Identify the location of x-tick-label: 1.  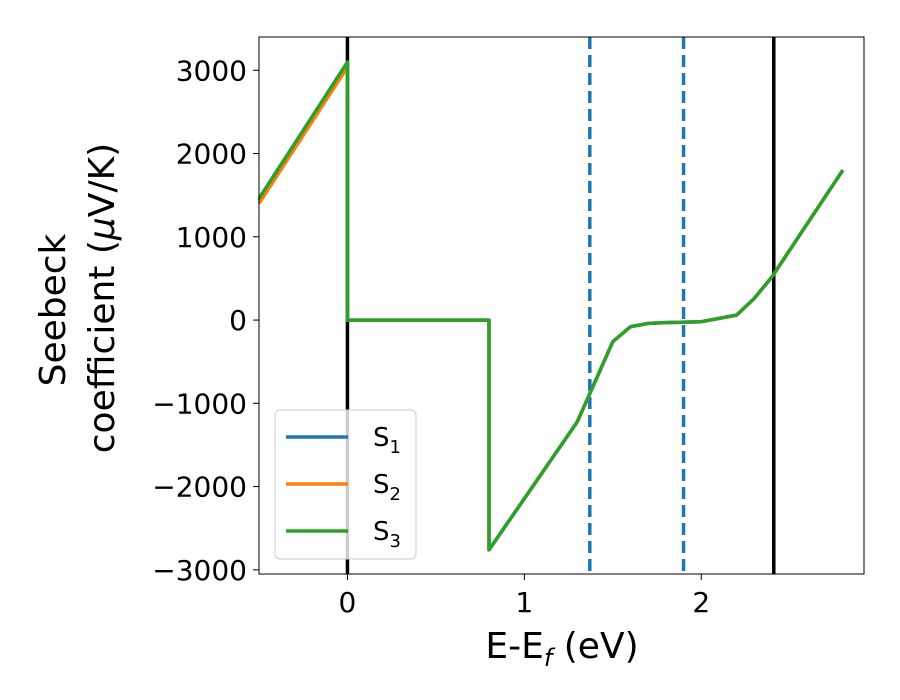
(524, 602).